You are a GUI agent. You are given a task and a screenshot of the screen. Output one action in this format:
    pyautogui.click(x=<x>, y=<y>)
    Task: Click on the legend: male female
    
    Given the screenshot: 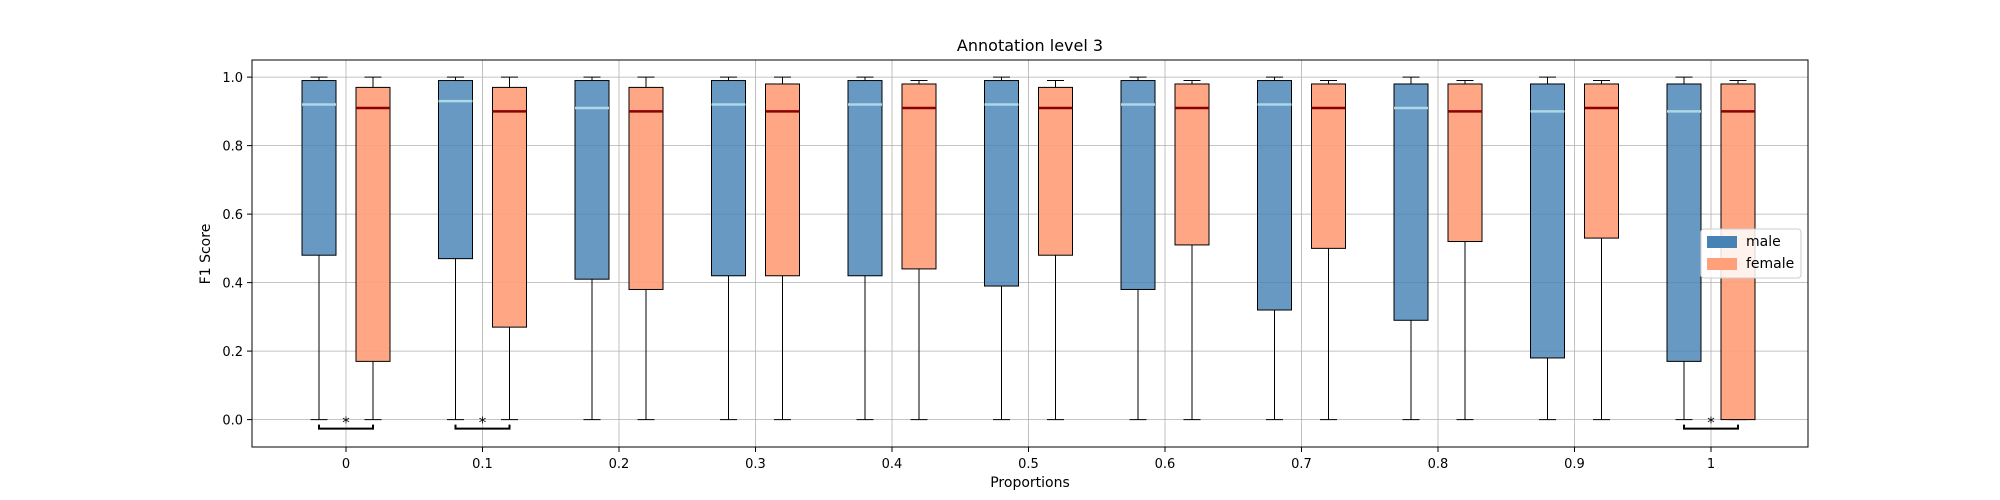 What is the action you would take?
    pyautogui.click(x=1751, y=253)
    